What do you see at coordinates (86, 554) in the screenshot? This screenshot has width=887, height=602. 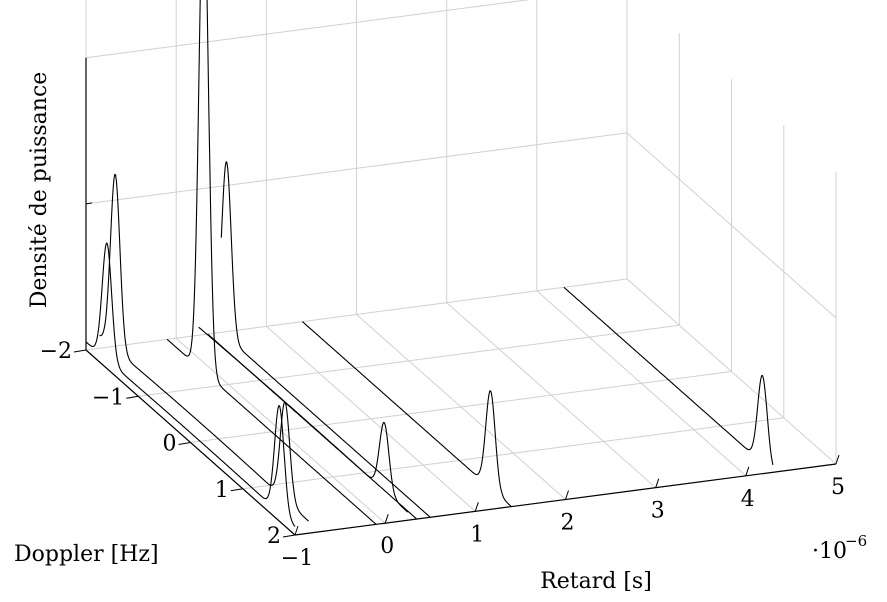 I see `y-axis-label: Doppler [Hz]` at bounding box center [86, 554].